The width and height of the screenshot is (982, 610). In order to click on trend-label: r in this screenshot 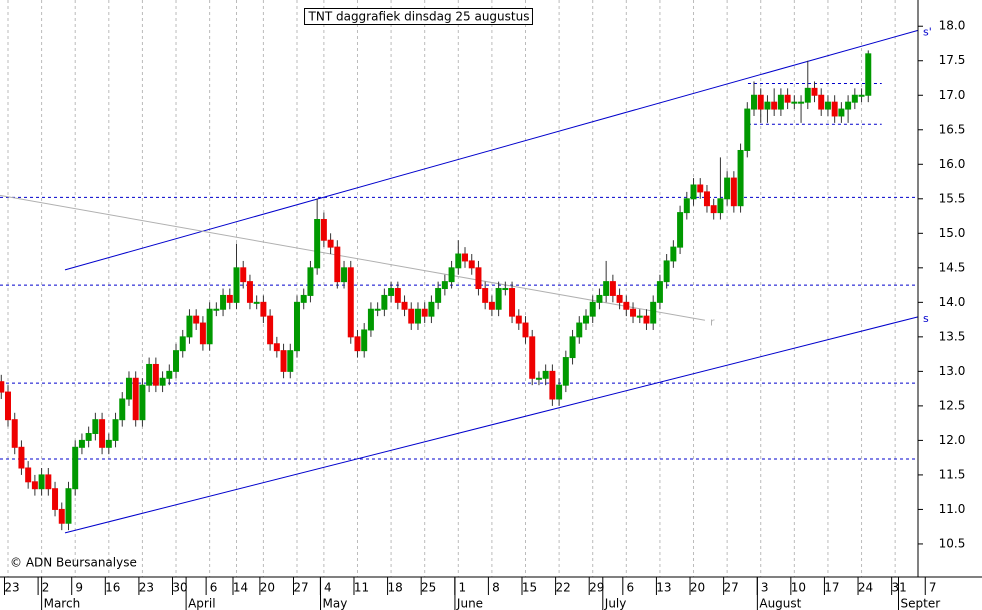, I will do `click(712, 321)`.